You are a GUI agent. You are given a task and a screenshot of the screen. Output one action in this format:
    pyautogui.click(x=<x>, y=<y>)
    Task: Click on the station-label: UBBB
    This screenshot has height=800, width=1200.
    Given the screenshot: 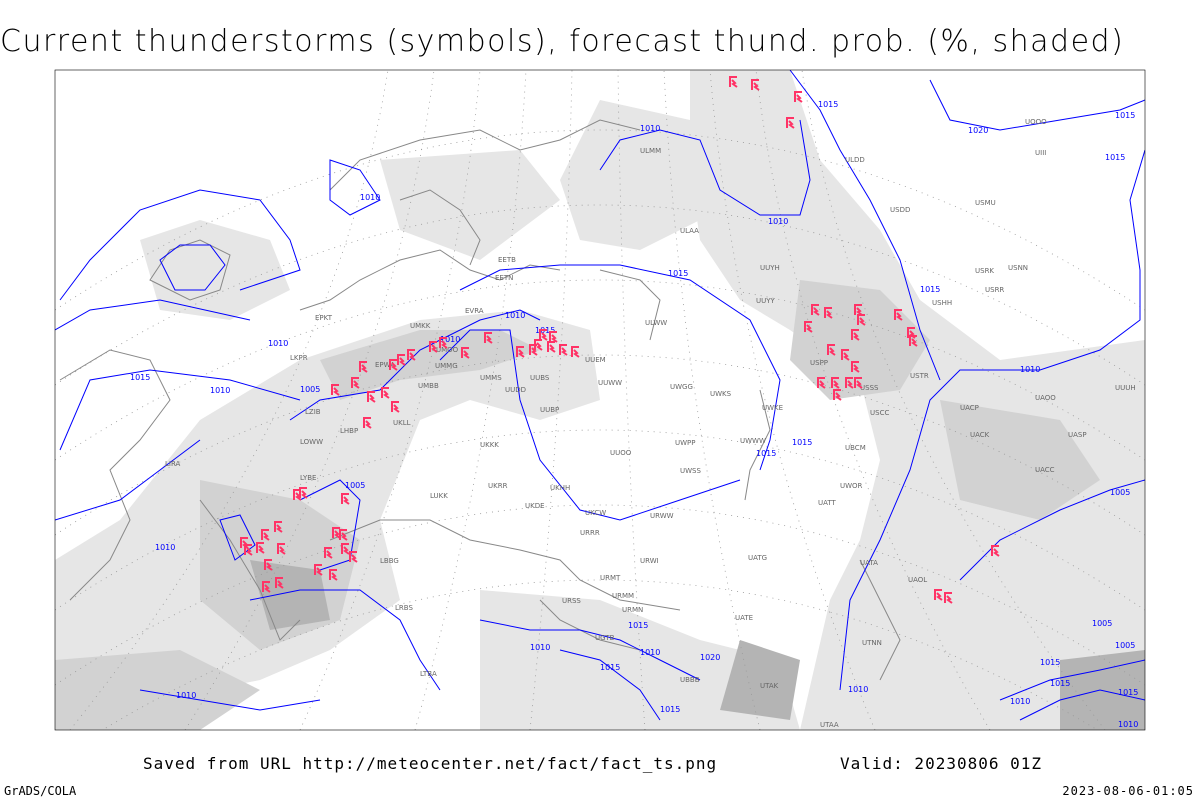 What is the action you would take?
    pyautogui.click(x=690, y=680)
    